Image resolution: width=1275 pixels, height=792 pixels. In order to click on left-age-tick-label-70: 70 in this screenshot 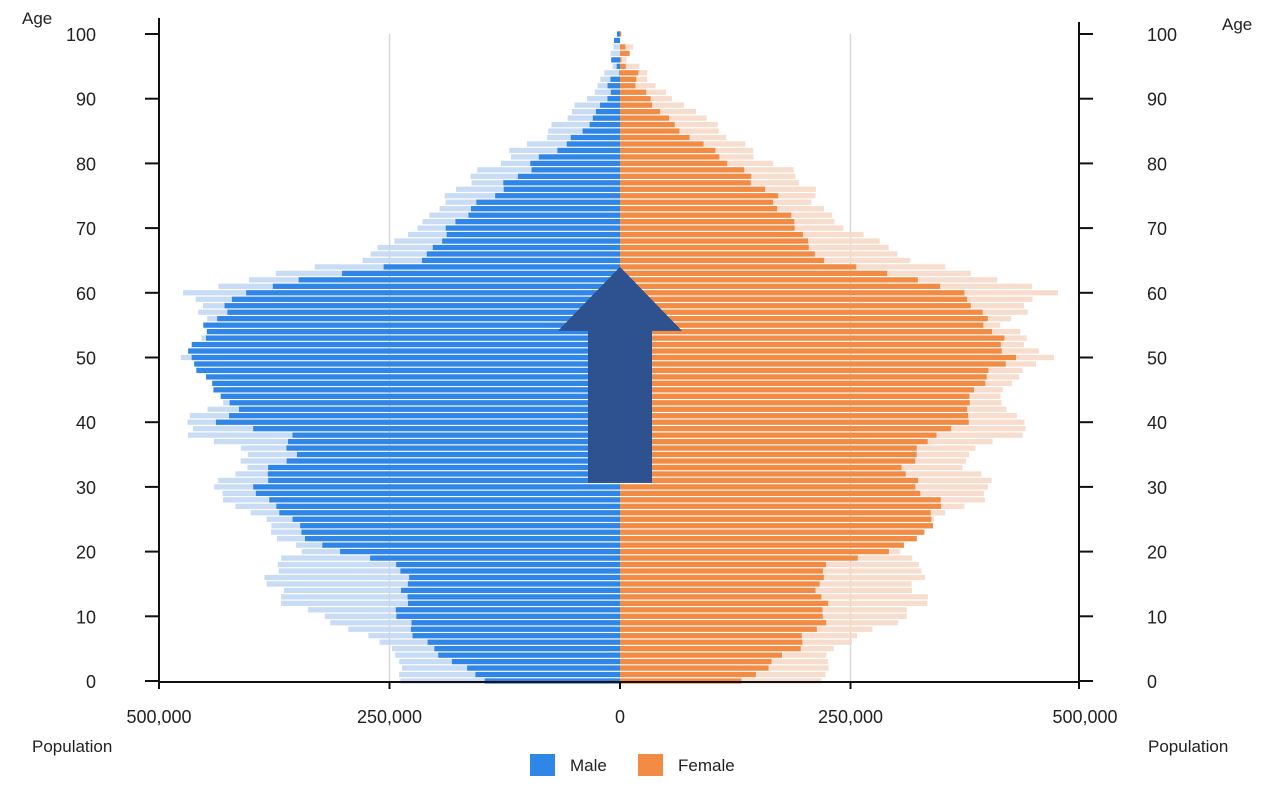, I will do `click(86, 229)`.